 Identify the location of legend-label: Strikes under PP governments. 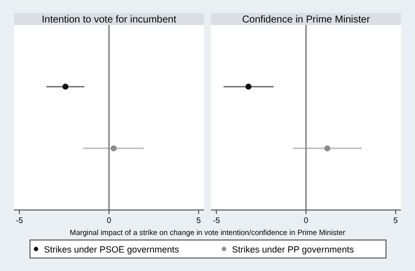
(293, 249).